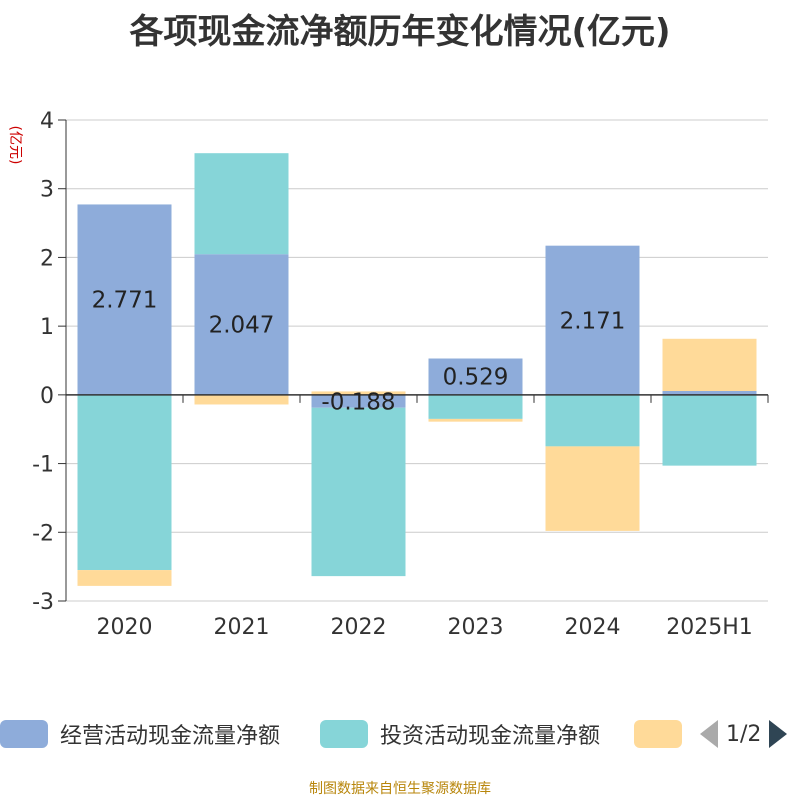  I want to click on y-tick-label: 2, so click(47, 258).